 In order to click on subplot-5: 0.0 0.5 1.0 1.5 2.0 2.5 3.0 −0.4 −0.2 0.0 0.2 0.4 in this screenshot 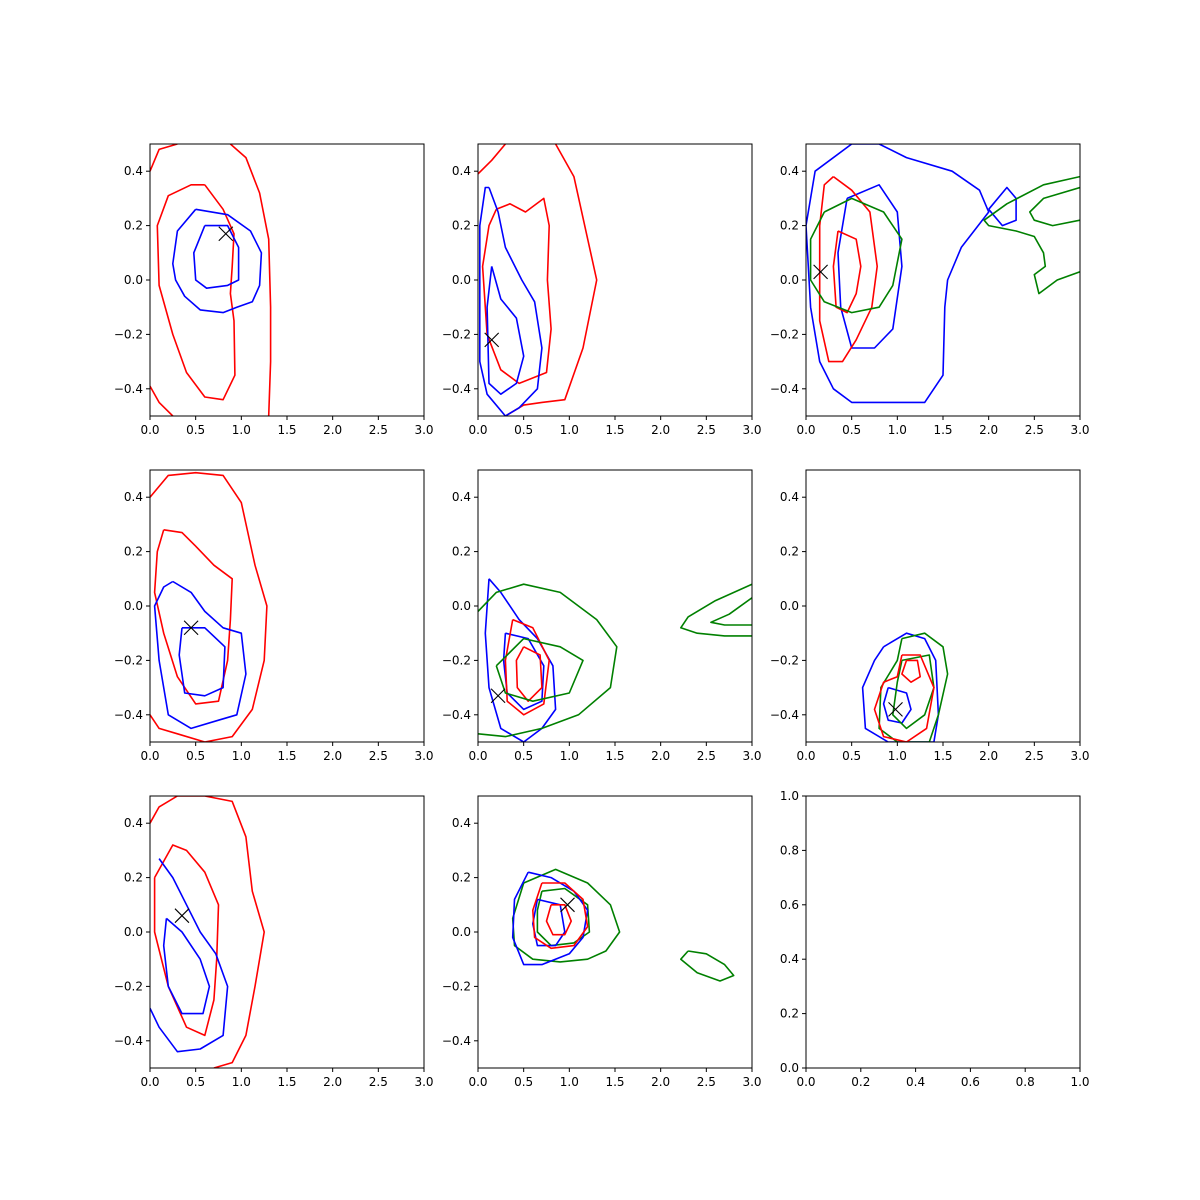, I will do `click(602, 616)`.